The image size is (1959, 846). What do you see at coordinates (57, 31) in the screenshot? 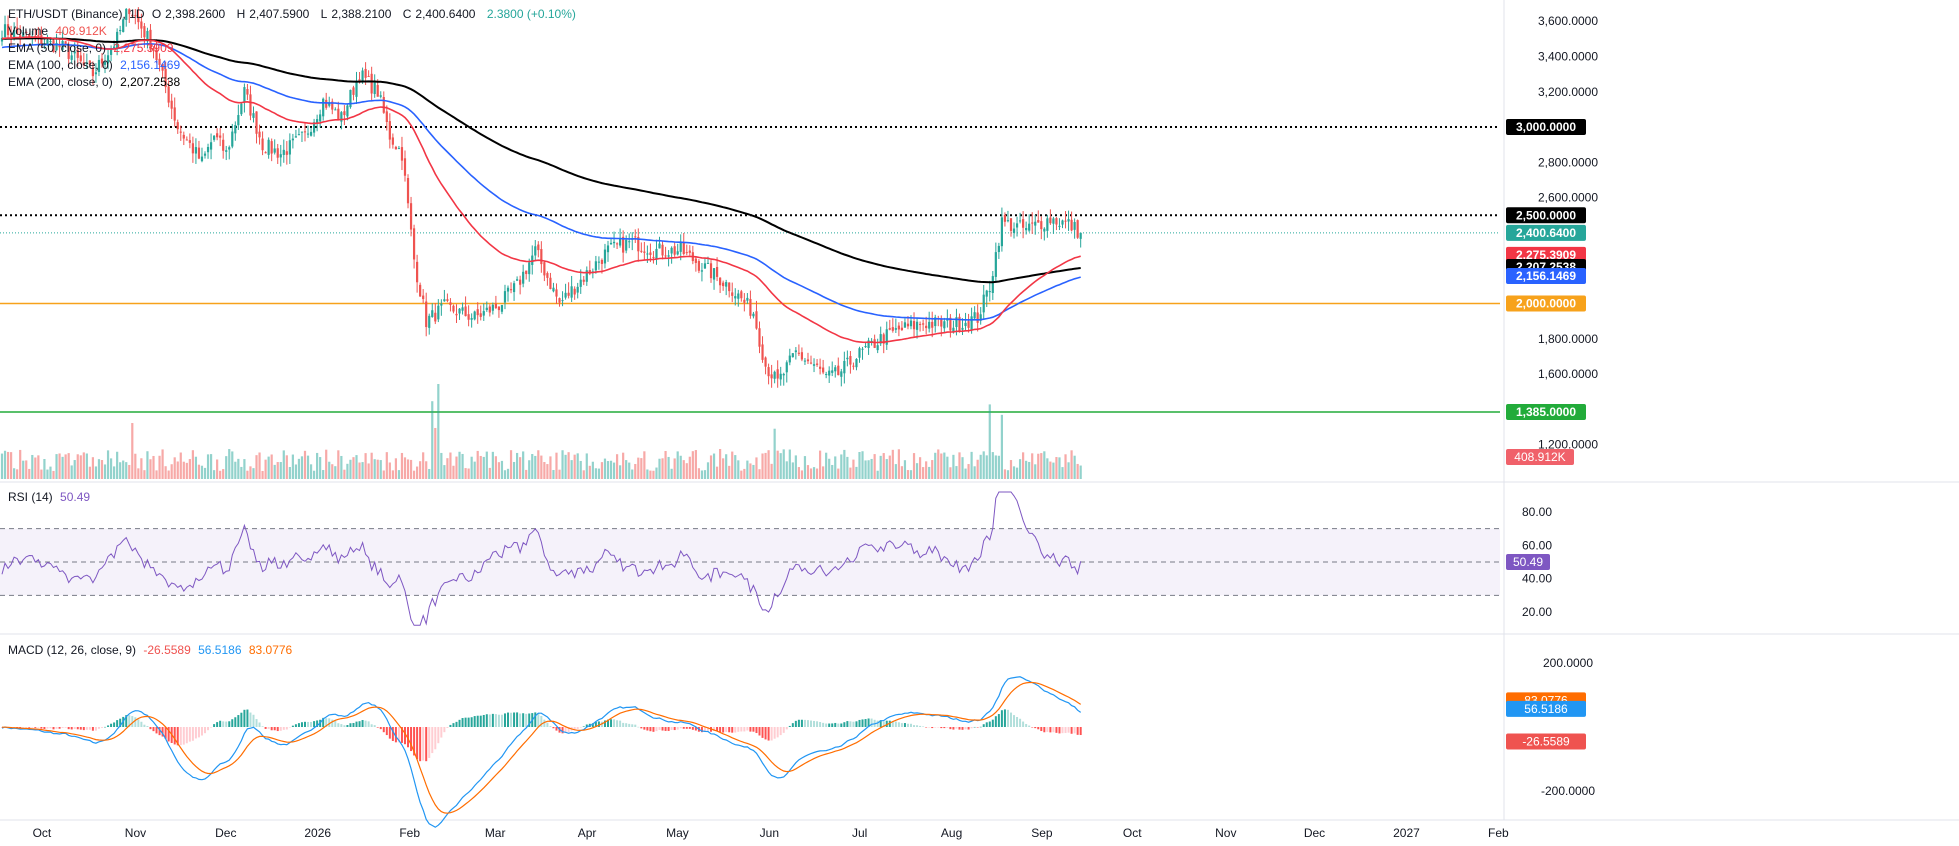
I see `volume-legend: Volume 408.912K` at bounding box center [57, 31].